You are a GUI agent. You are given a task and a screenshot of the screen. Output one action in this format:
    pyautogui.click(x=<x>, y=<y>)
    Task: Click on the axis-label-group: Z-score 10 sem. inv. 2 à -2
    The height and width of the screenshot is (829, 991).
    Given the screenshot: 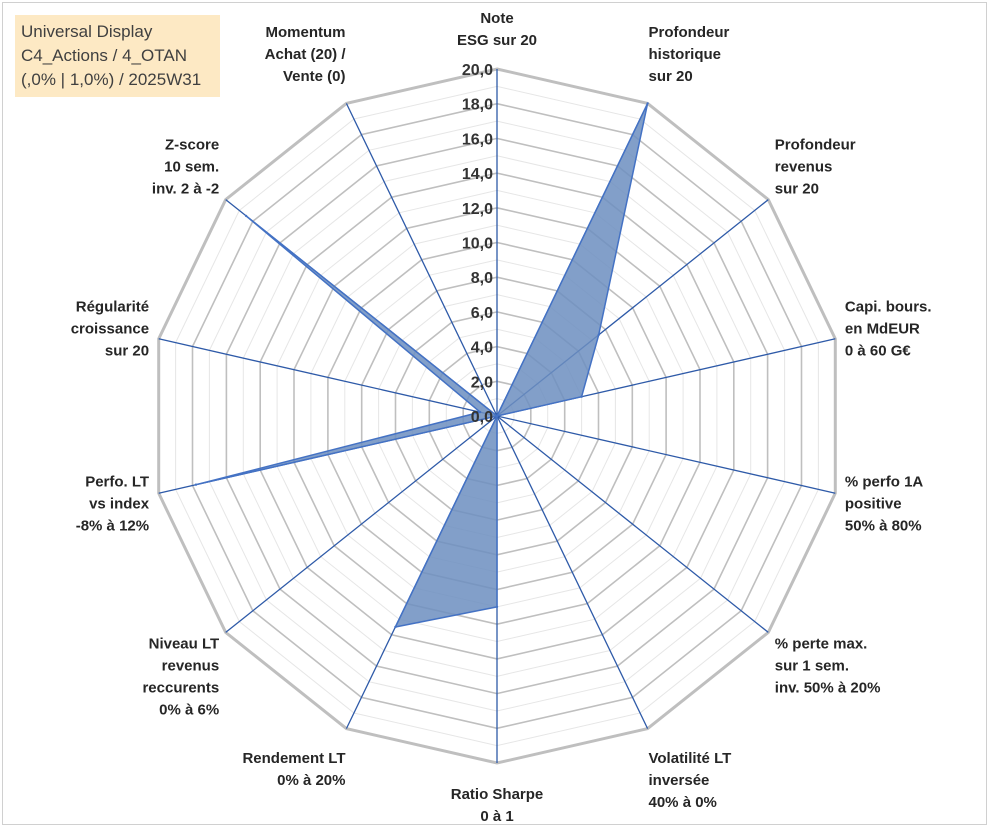 What is the action you would take?
    pyautogui.click(x=185, y=167)
    